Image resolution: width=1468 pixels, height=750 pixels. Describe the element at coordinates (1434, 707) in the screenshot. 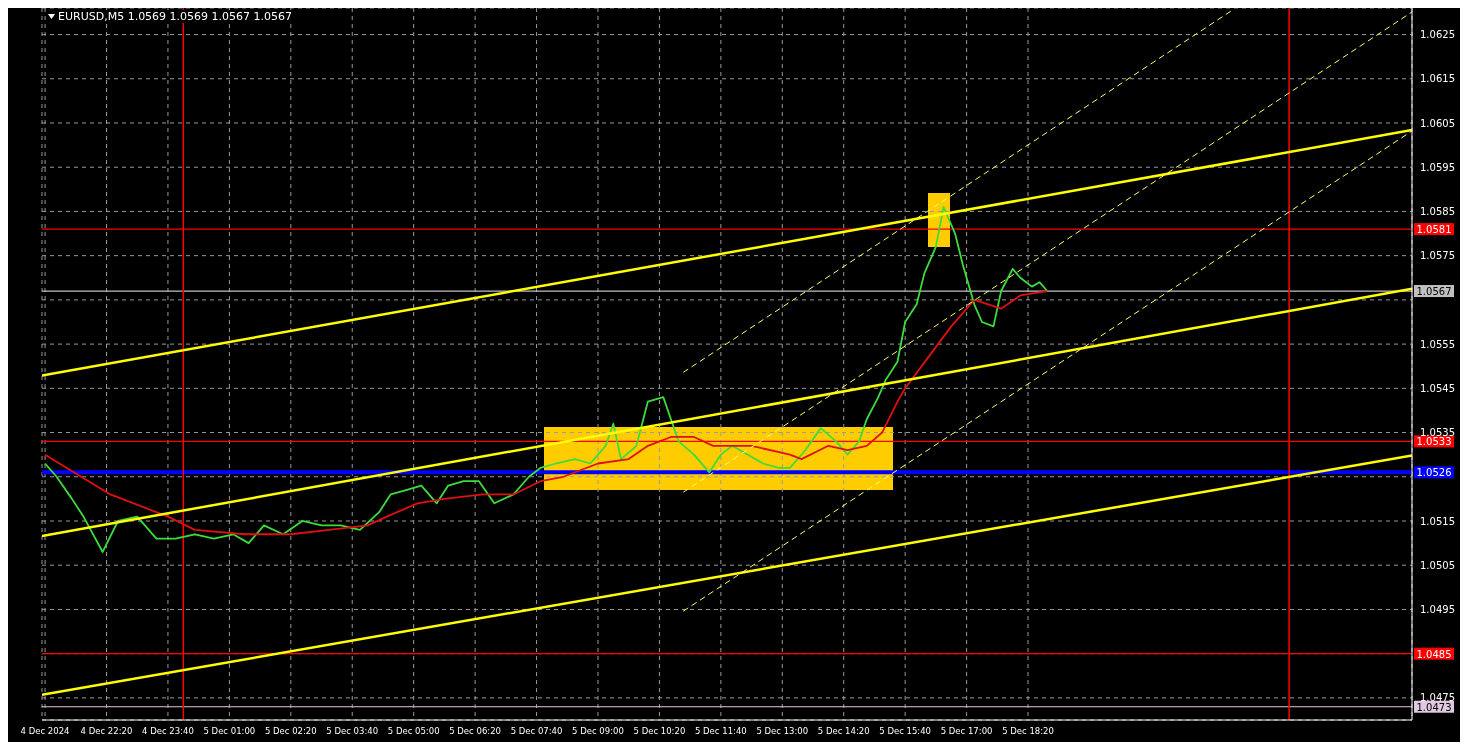

I see `ref-line-label: 1.0473` at that location.